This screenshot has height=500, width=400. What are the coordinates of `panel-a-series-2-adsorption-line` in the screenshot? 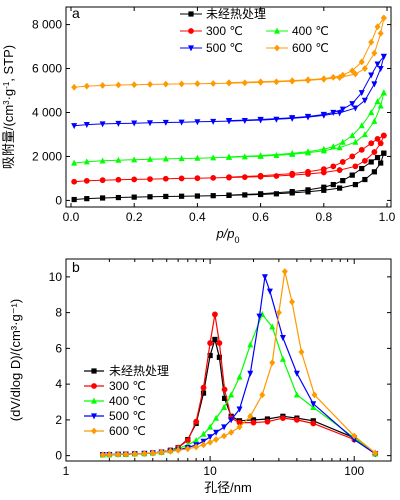 It's located at (229, 128).